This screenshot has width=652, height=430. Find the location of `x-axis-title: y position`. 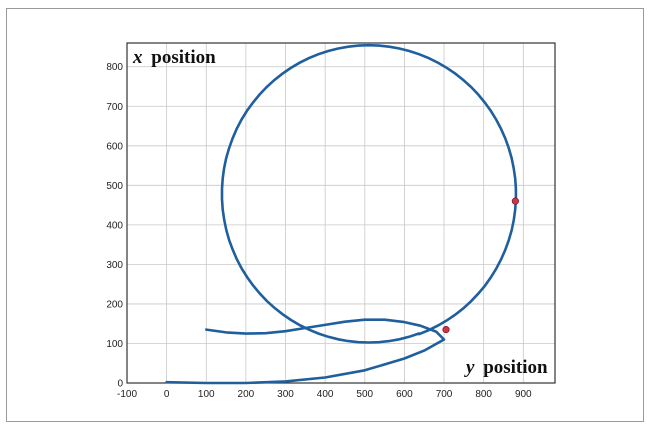

x-axis-title: y position is located at coordinates (506, 367).